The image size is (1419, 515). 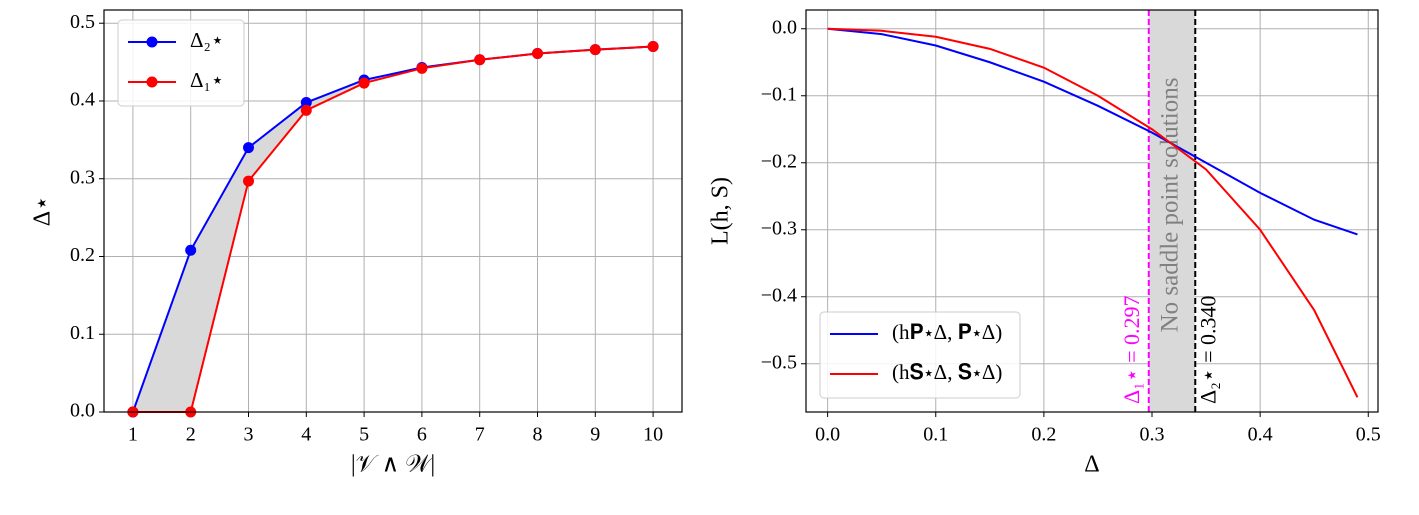 I want to click on x-tick-label: 0.3, so click(x=1152, y=435).